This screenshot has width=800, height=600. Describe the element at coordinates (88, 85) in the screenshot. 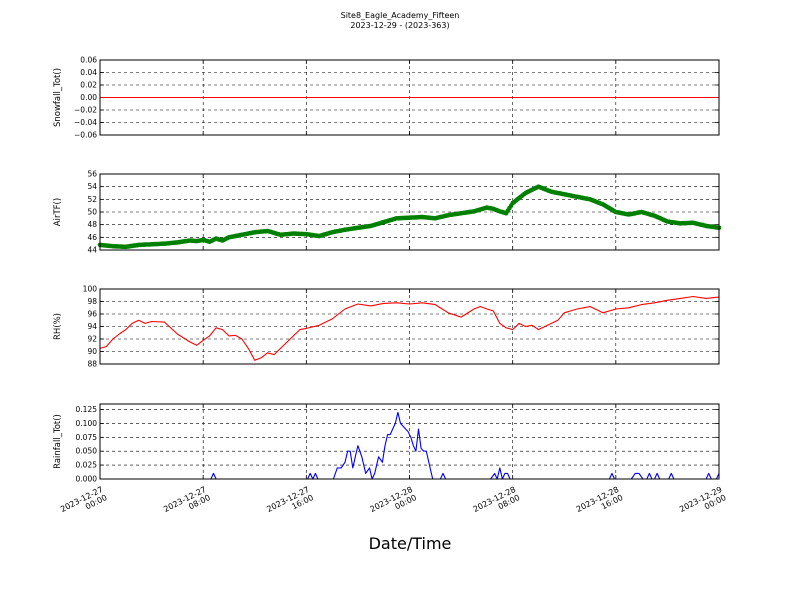

I see `snowfall-ytick-label: 0.02` at that location.